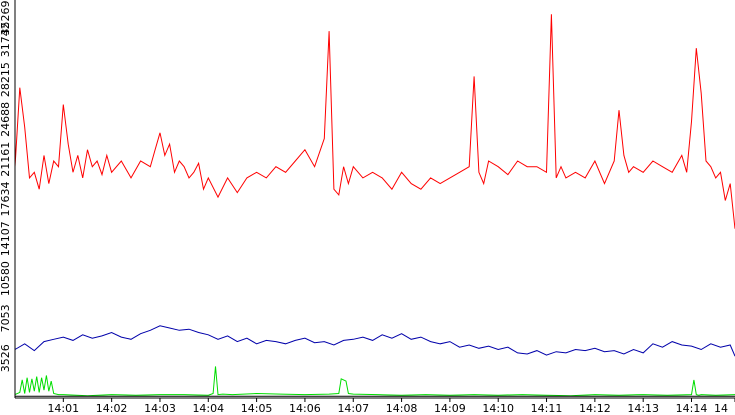 The height and width of the screenshot is (415, 735). I want to click on x-tick-label: 14:05, so click(257, 408).